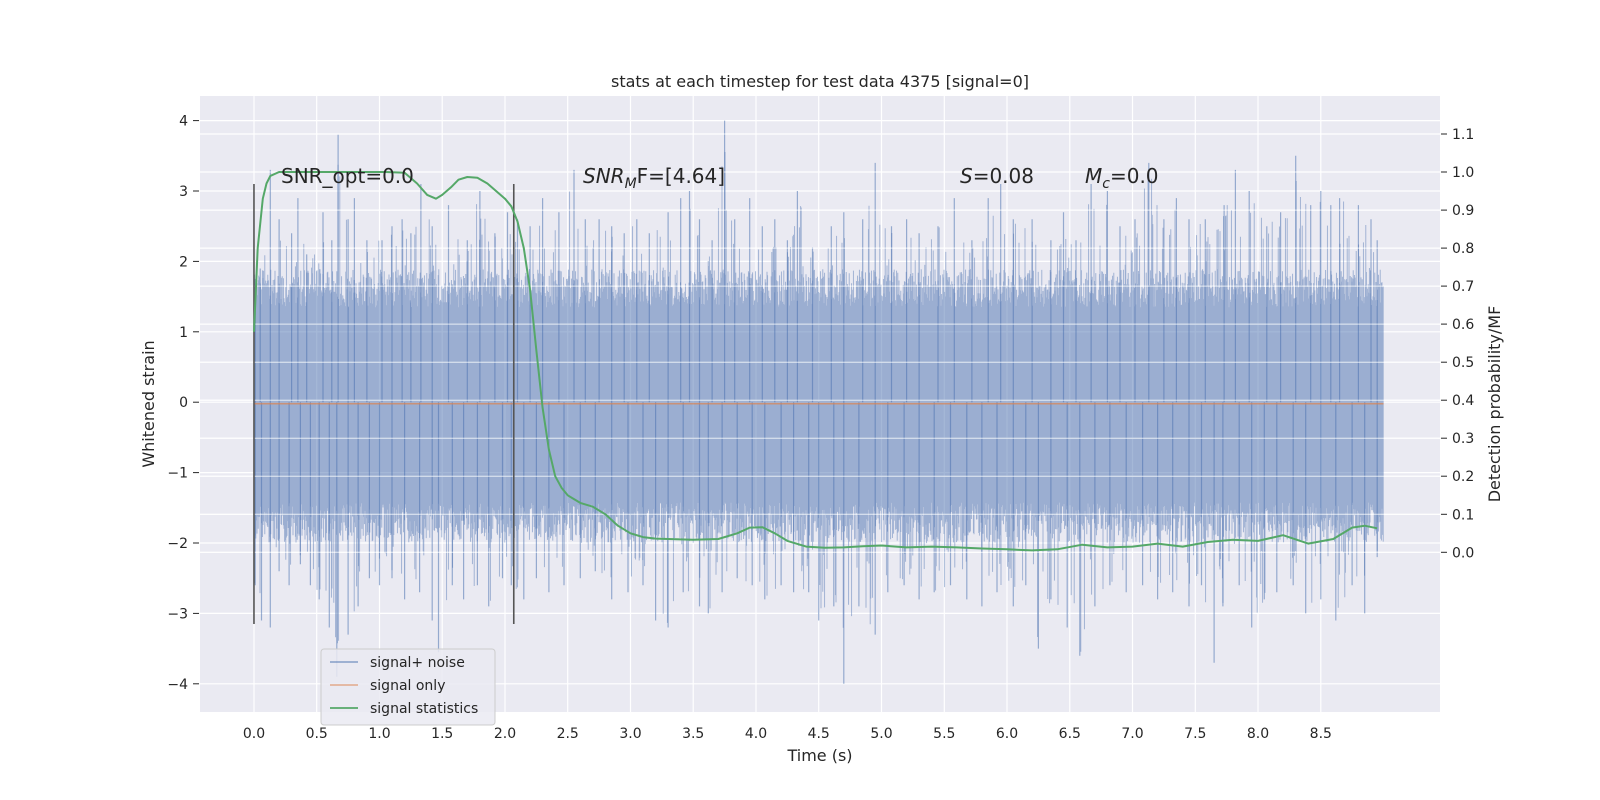  Describe the element at coordinates (317, 734) in the screenshot. I see `x-tick-label: 0.5` at that location.